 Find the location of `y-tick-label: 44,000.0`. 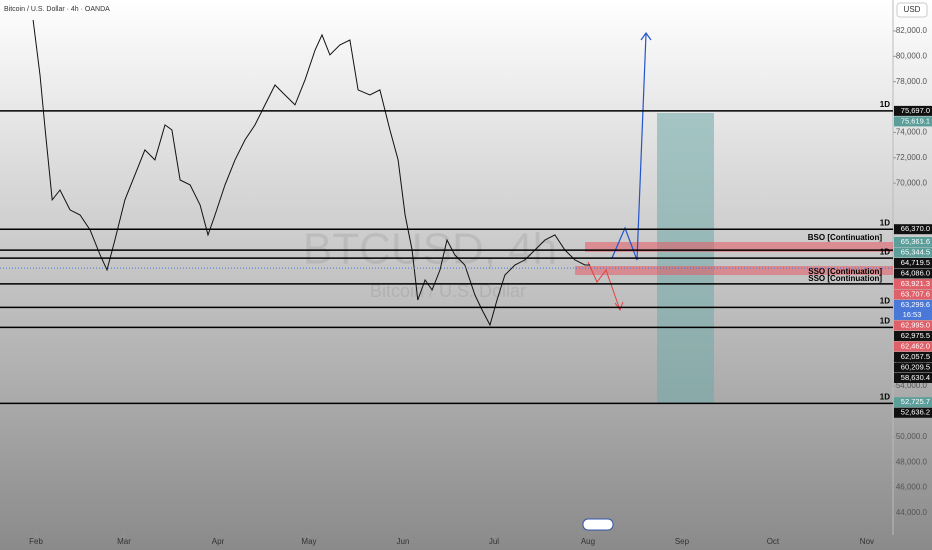

y-tick-label: 44,000.0 is located at coordinates (912, 512).